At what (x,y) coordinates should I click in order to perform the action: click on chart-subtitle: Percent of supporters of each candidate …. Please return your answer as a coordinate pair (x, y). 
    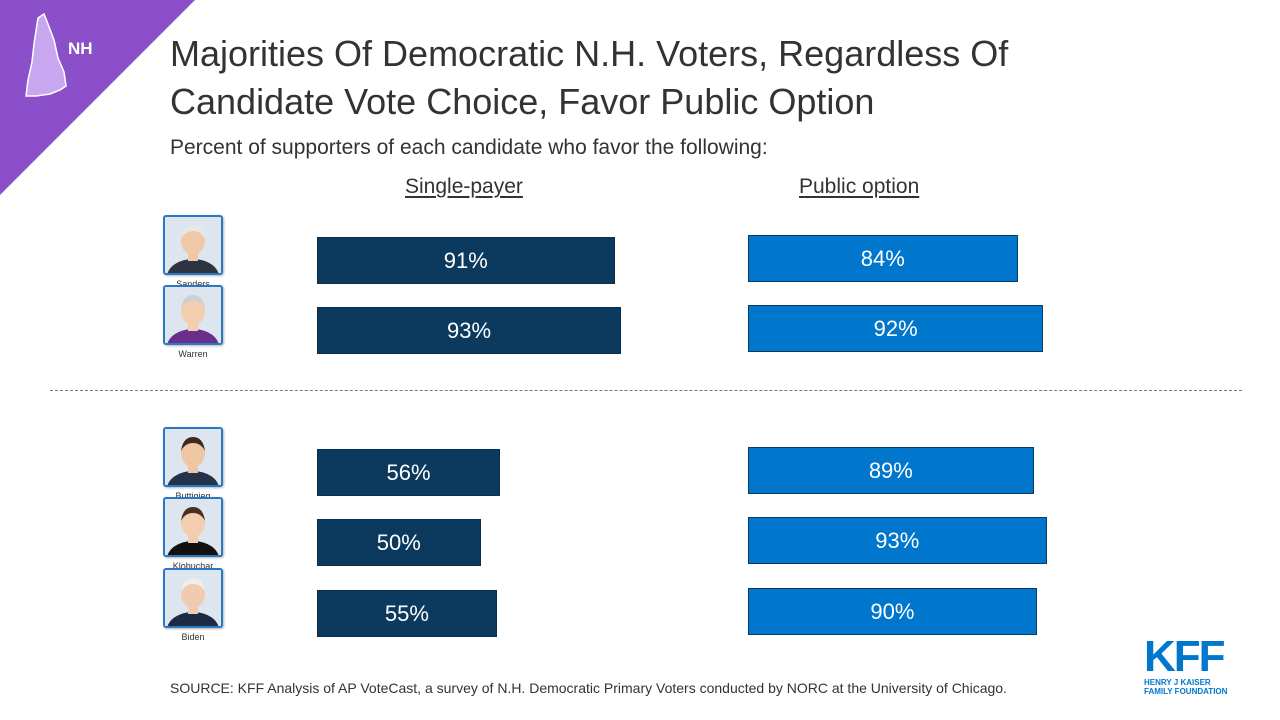
    Looking at the image, I should click on (469, 147).